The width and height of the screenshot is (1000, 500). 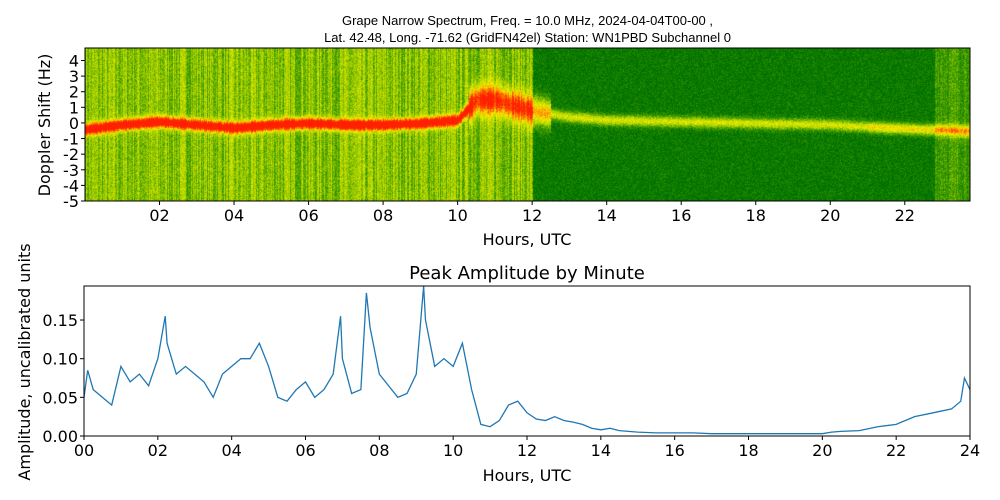 I want to click on x-tick-label: 24, so click(x=970, y=450).